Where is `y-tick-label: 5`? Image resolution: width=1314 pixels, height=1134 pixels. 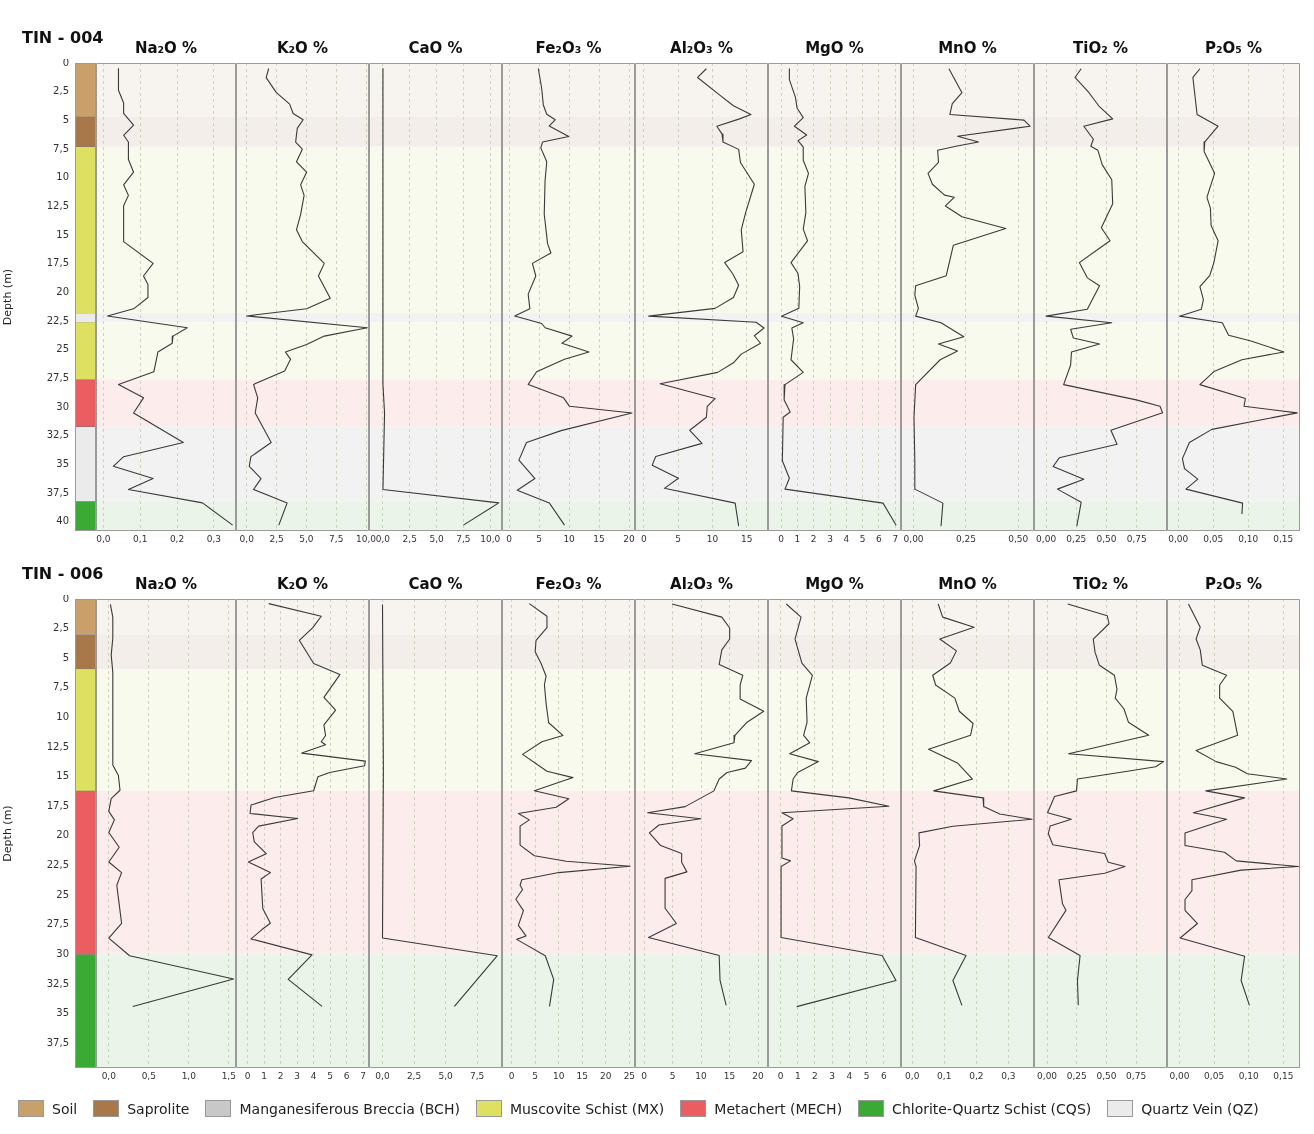 y-tick-label: 5 is located at coordinates (65, 657).